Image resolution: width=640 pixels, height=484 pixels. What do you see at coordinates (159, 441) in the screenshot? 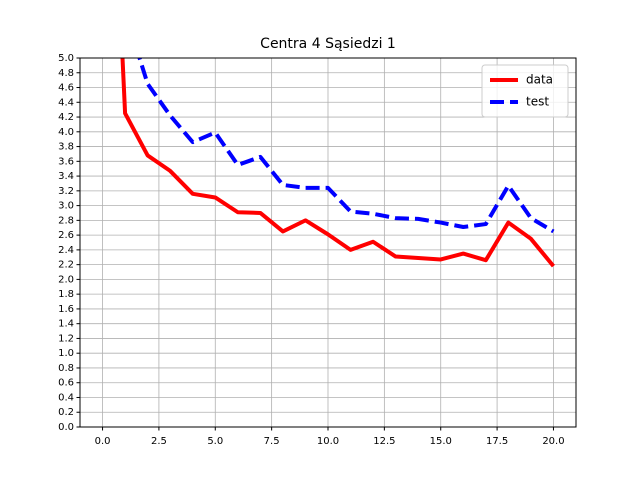
I see `x-tick-label: 2.5` at bounding box center [159, 441].